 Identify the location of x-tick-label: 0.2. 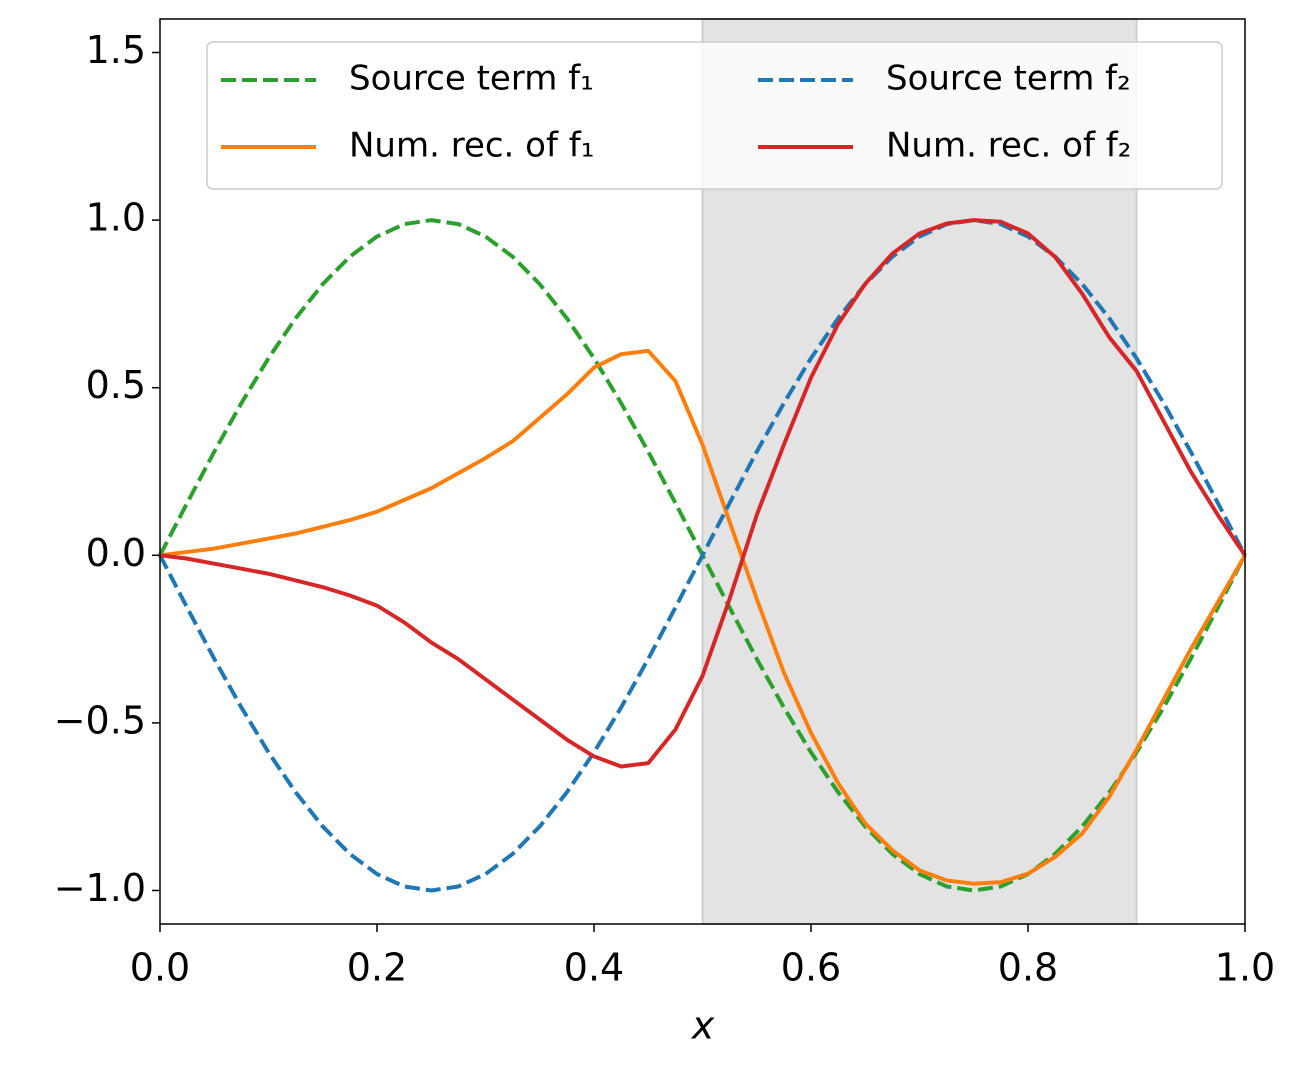
(377, 968).